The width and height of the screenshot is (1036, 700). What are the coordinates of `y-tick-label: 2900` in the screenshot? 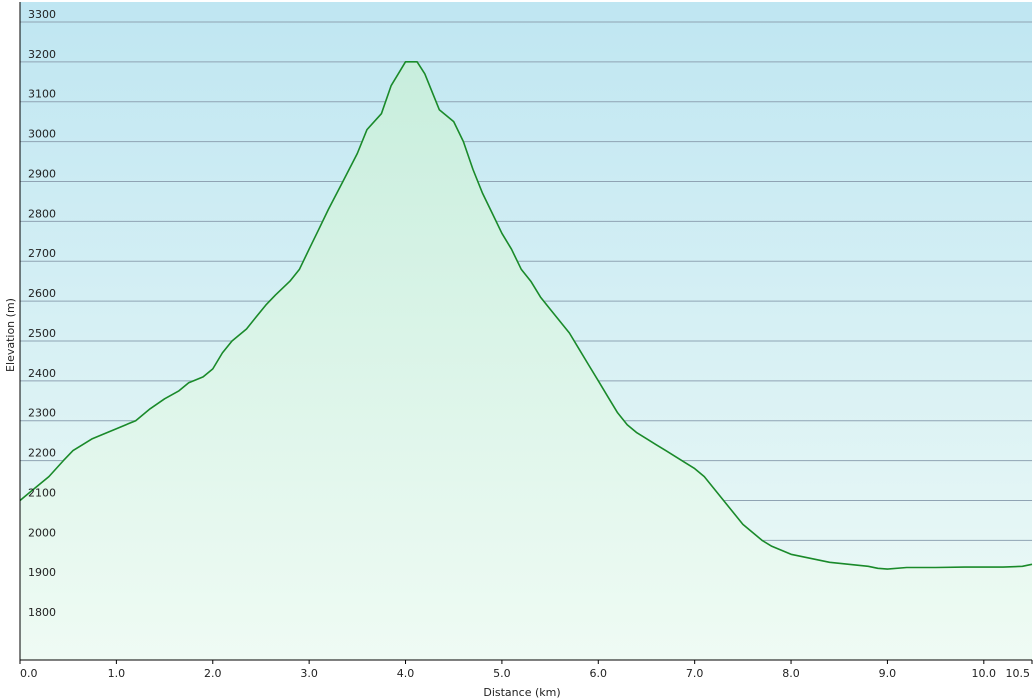 It's located at (42, 173).